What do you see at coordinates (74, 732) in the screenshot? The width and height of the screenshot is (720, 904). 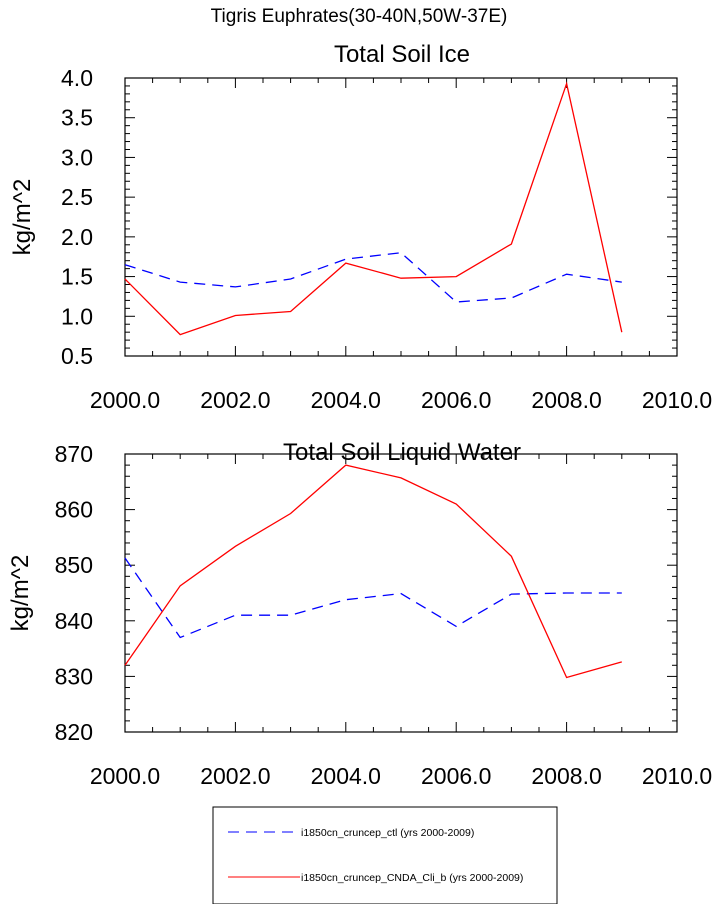 I see `y-tick-label: 820` at bounding box center [74, 732].